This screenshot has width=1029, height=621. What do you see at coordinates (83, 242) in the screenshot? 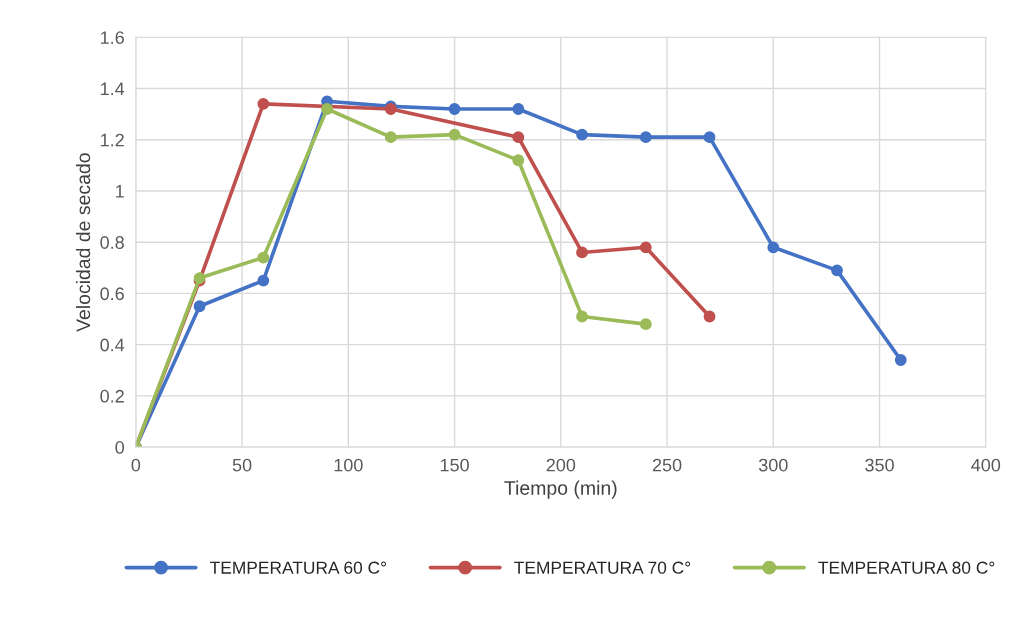
I see `y-axis-title: Velocidad de secado` at bounding box center [83, 242].